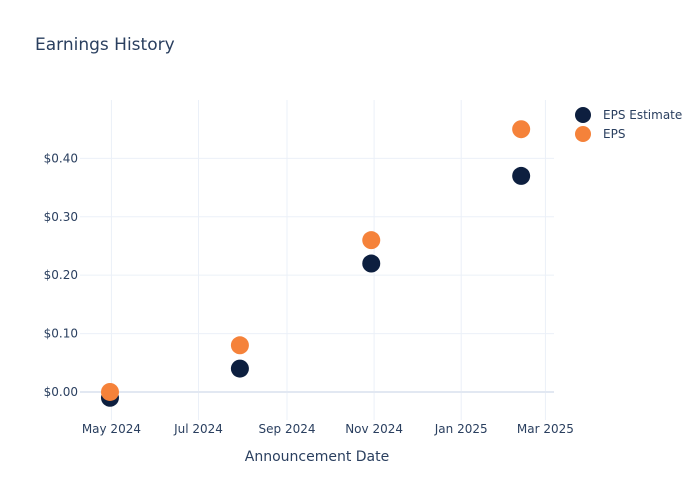  I want to click on x-tick-label-4: Jan 2025, so click(461, 429).